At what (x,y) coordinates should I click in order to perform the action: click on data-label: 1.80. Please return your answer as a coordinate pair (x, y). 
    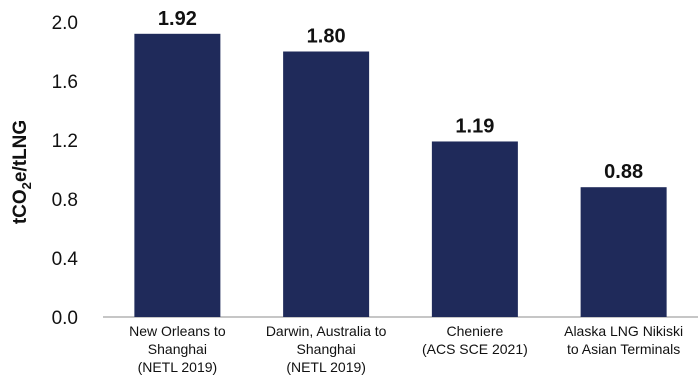
    Looking at the image, I should click on (326, 37).